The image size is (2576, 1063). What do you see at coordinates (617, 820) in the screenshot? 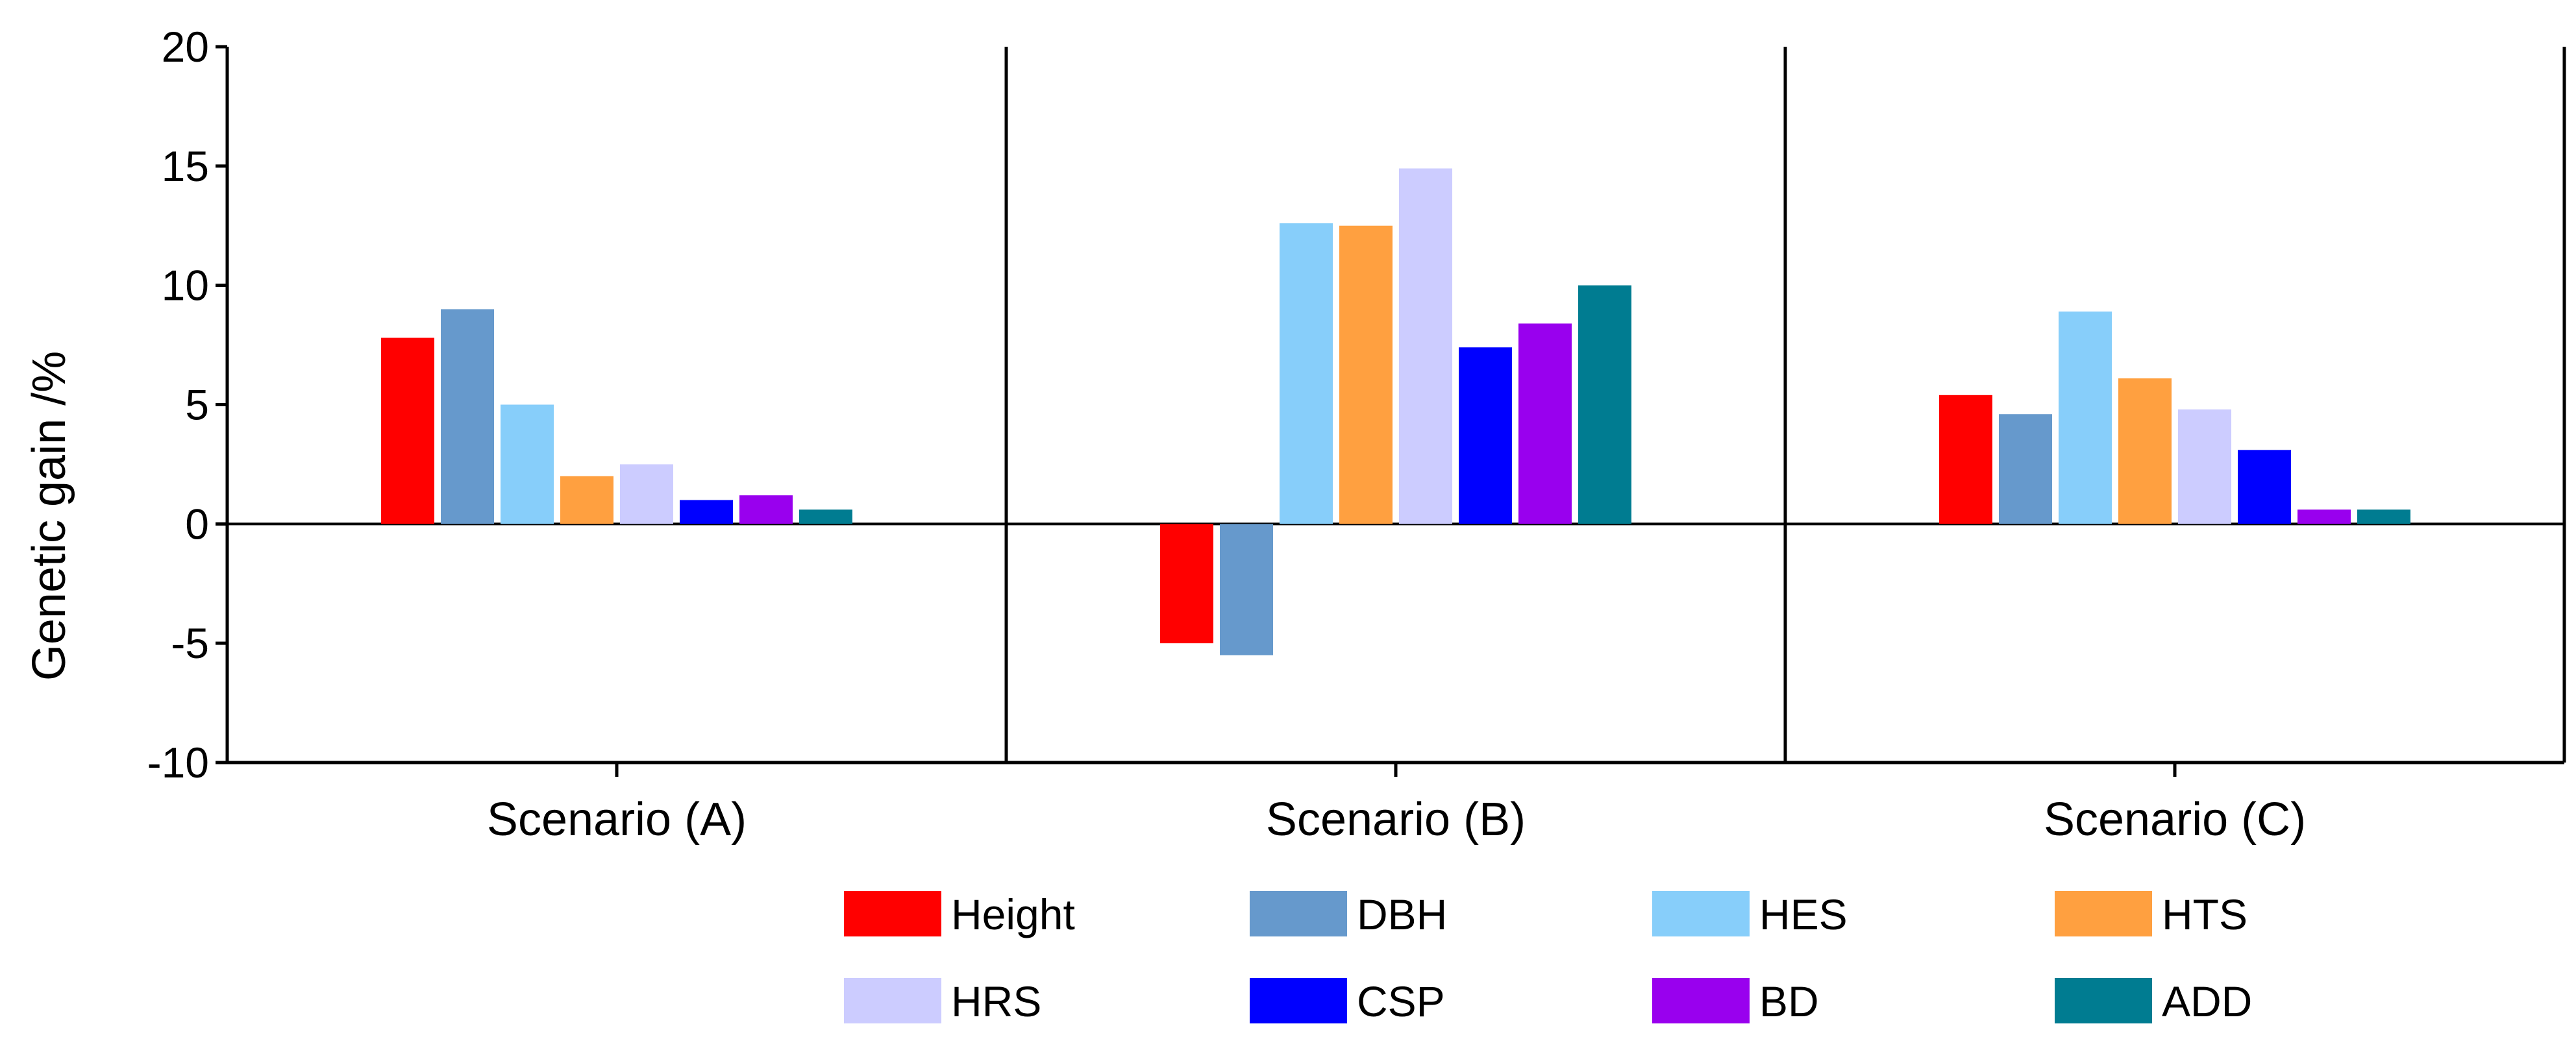
I see `category-label: Scenario (A)` at bounding box center [617, 820].